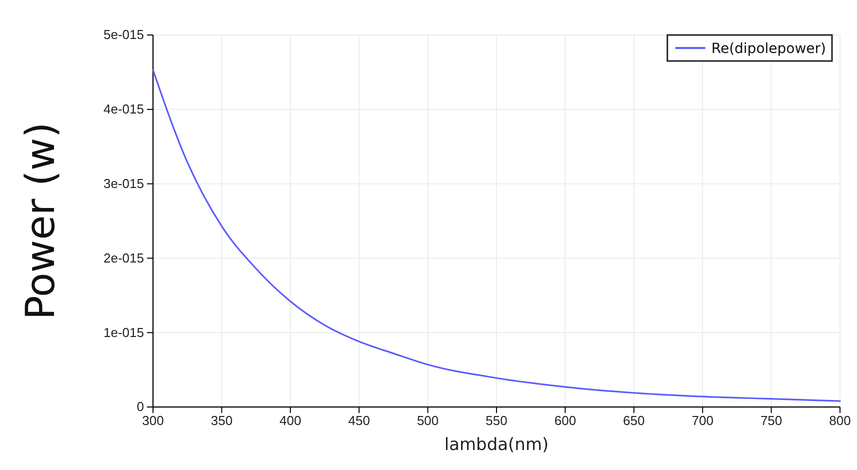  I want to click on y-tick-label: 5e-015, so click(124, 34).